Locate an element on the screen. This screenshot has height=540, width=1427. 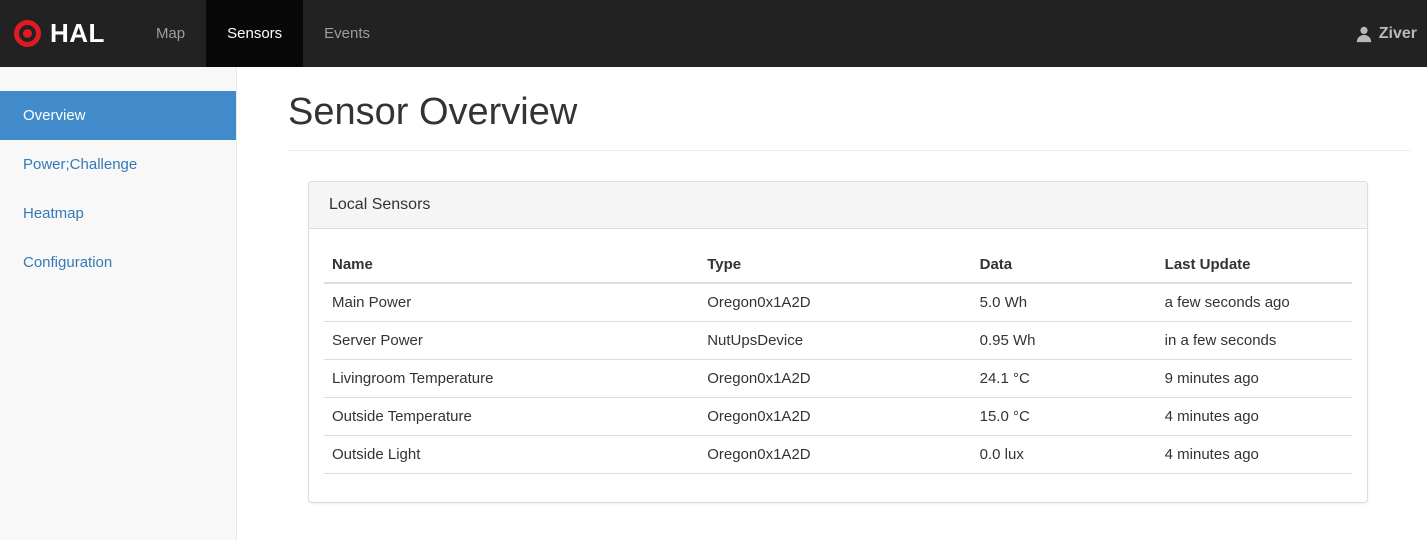
table-header-row: Name Type Data Last Update is located at coordinates (838, 263).